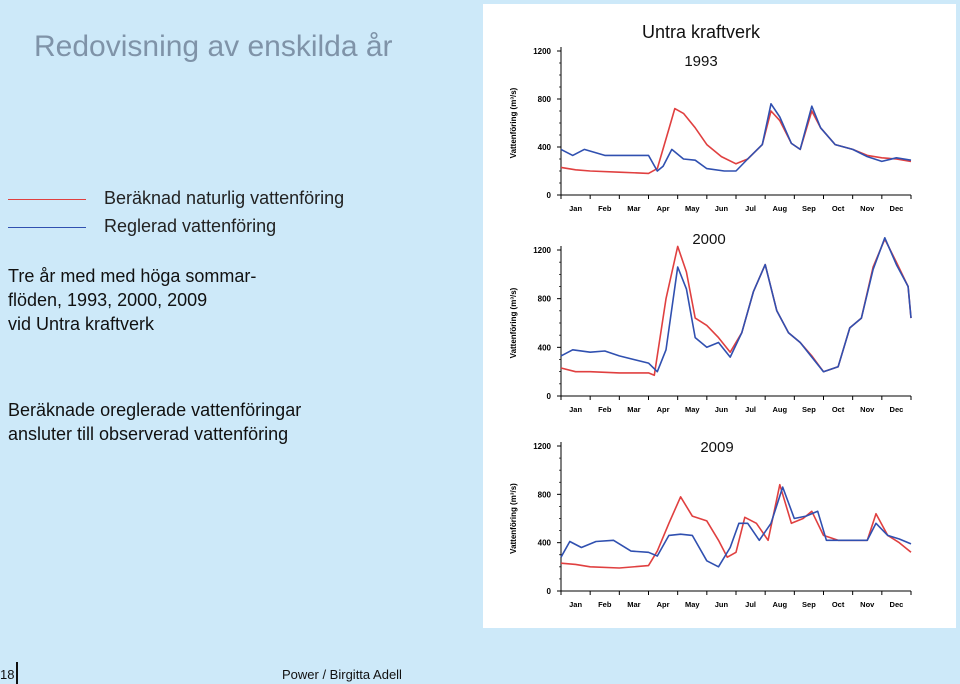  I want to click on chart-subtitle: 1993, so click(700, 61).